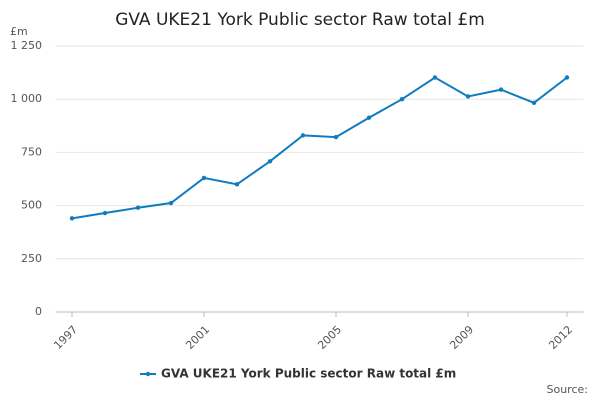  I want to click on x-tick-label: 2012, so click(560, 337).